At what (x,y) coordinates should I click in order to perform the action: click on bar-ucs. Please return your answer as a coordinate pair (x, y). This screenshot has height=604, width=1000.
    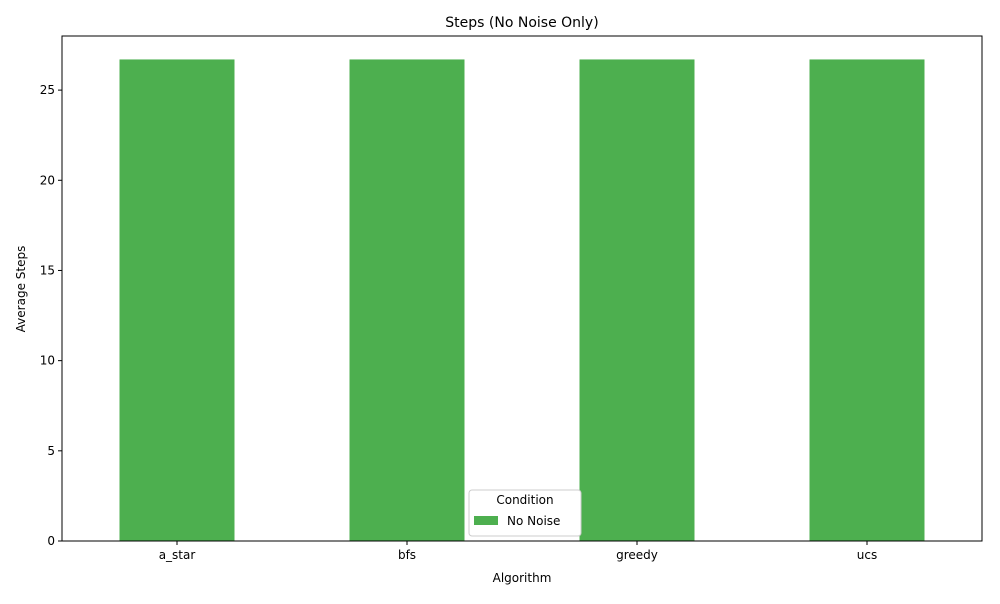
    Looking at the image, I should click on (867, 300).